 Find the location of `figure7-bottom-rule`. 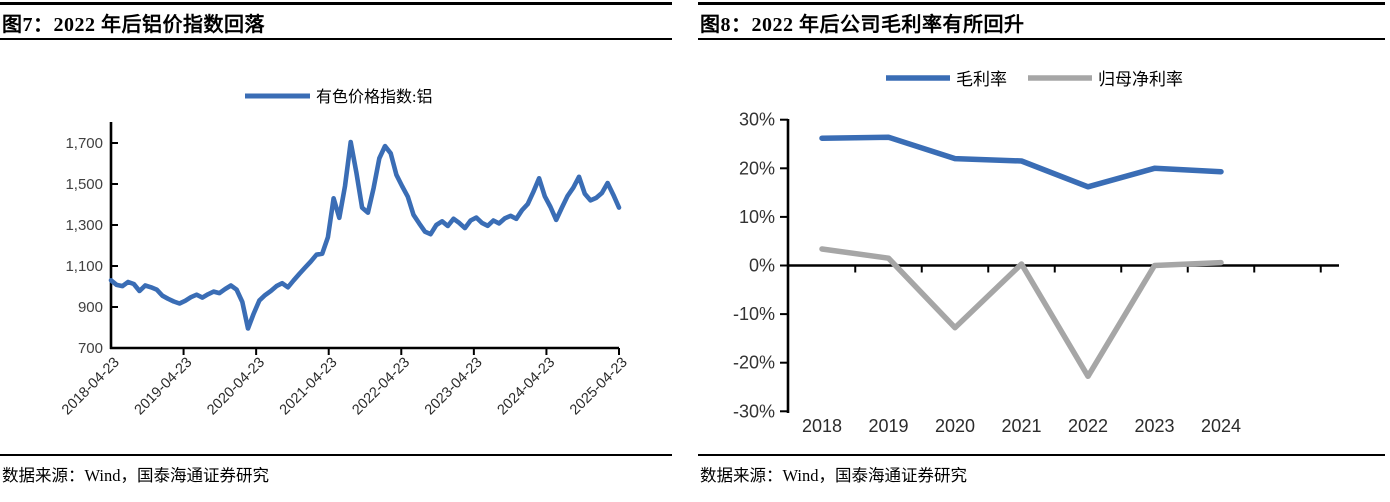

figure7-bottom-rule is located at coordinates (336, 455).